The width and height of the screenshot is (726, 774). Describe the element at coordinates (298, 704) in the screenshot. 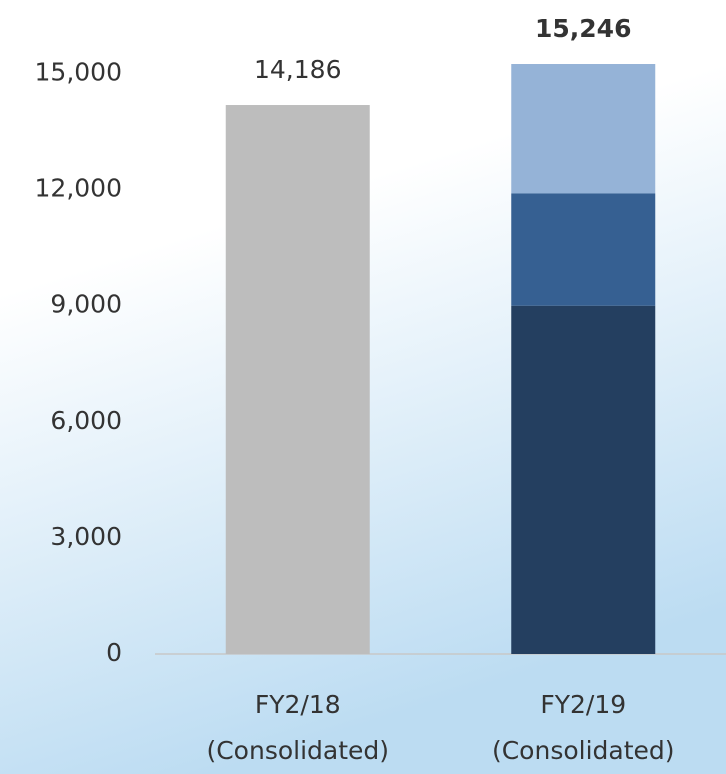

I see `x-tick-label: FY2/18` at that location.